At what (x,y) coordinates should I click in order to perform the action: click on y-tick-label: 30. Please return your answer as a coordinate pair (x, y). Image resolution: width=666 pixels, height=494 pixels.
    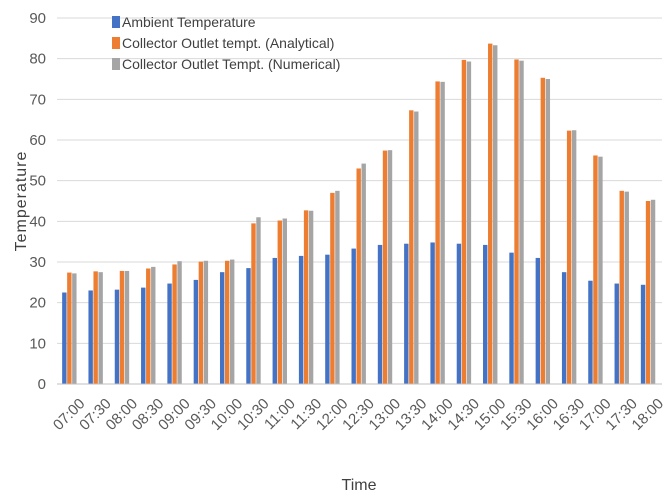
    Looking at the image, I should click on (37, 262).